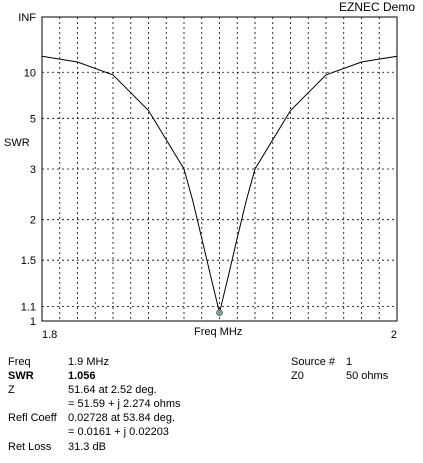 Image resolution: width=423 pixels, height=463 pixels. What do you see at coordinates (112, 390) in the screenshot?
I see `z-polar-value: 51.64 at 2.52 deg.` at bounding box center [112, 390].